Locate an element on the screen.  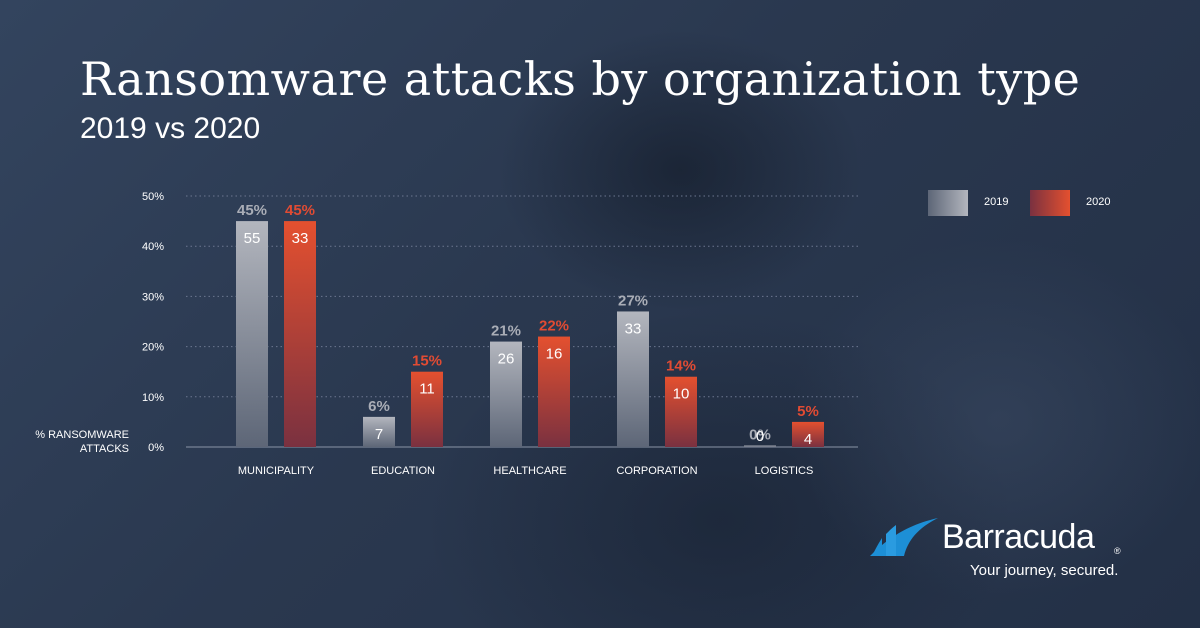
bar-2020-municipality is located at coordinates (300, 334).